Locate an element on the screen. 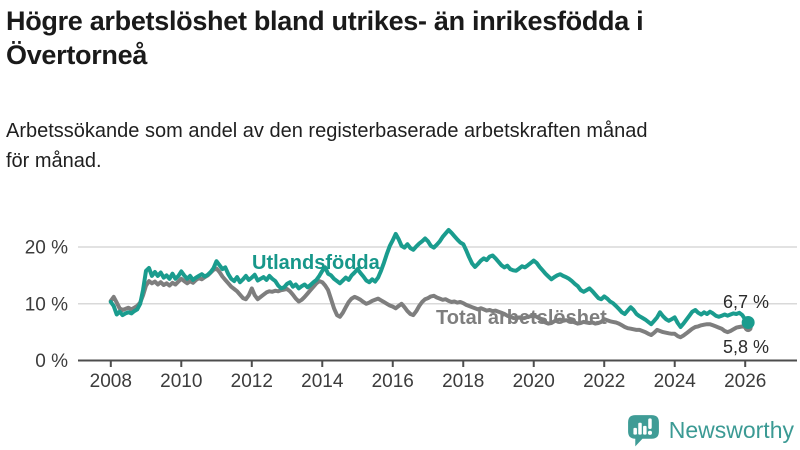 This screenshot has height=450, width=800. newsworthy-logo: Newsworthy is located at coordinates (709, 430).